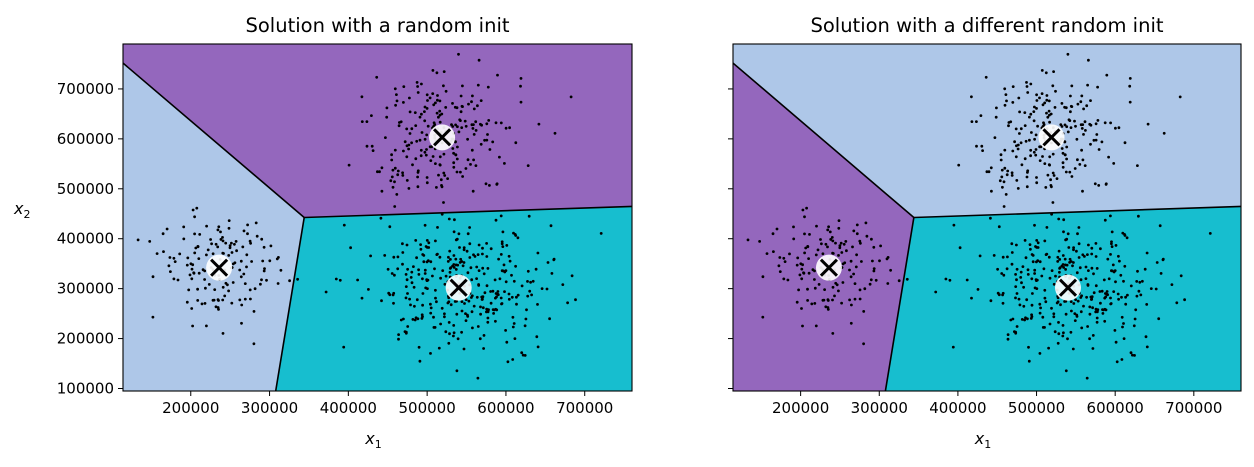 Image resolution: width=1254 pixels, height=467 pixels. I want to click on y-axis-label: x2, so click(21, 210).